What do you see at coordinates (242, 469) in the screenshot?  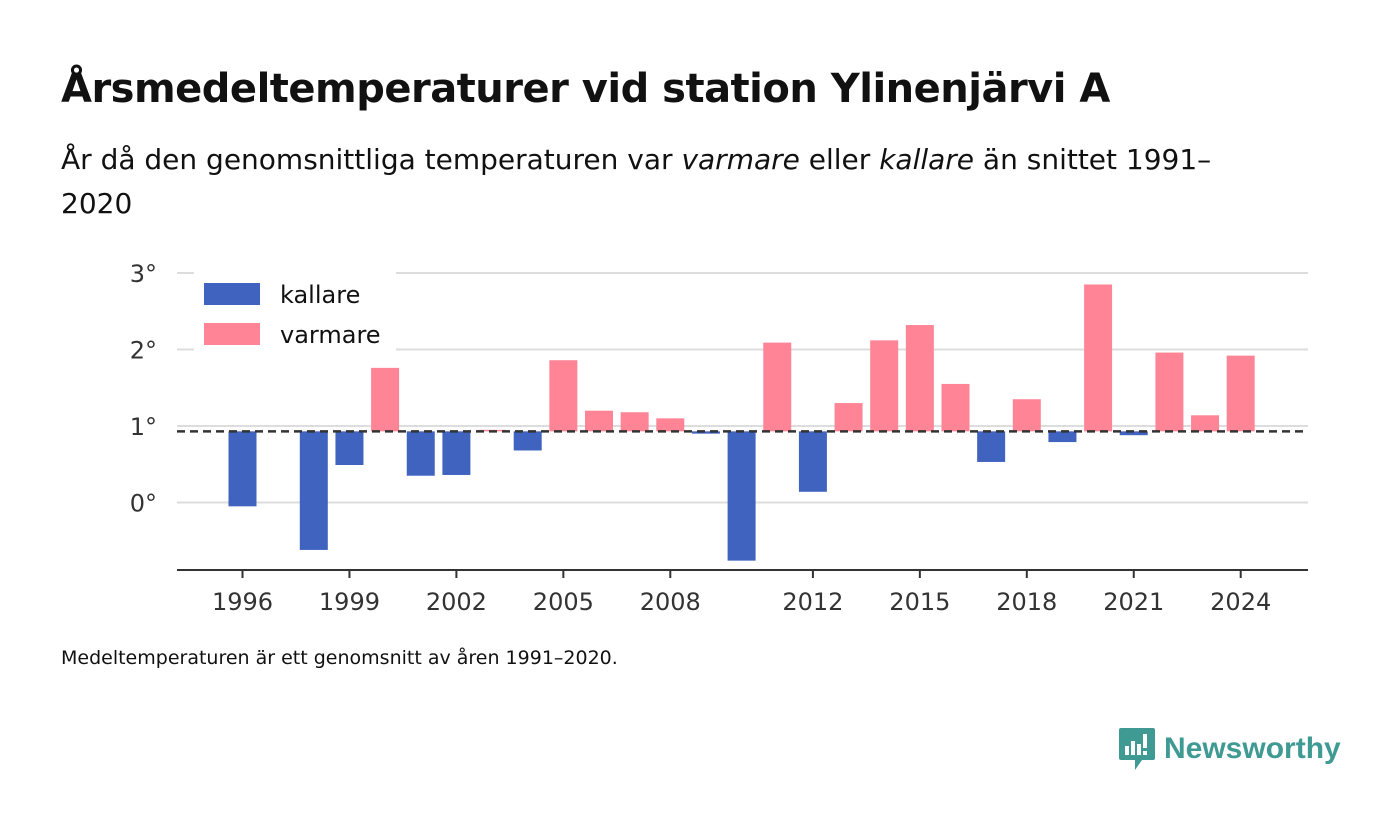 I see `bar-1996` at bounding box center [242, 469].